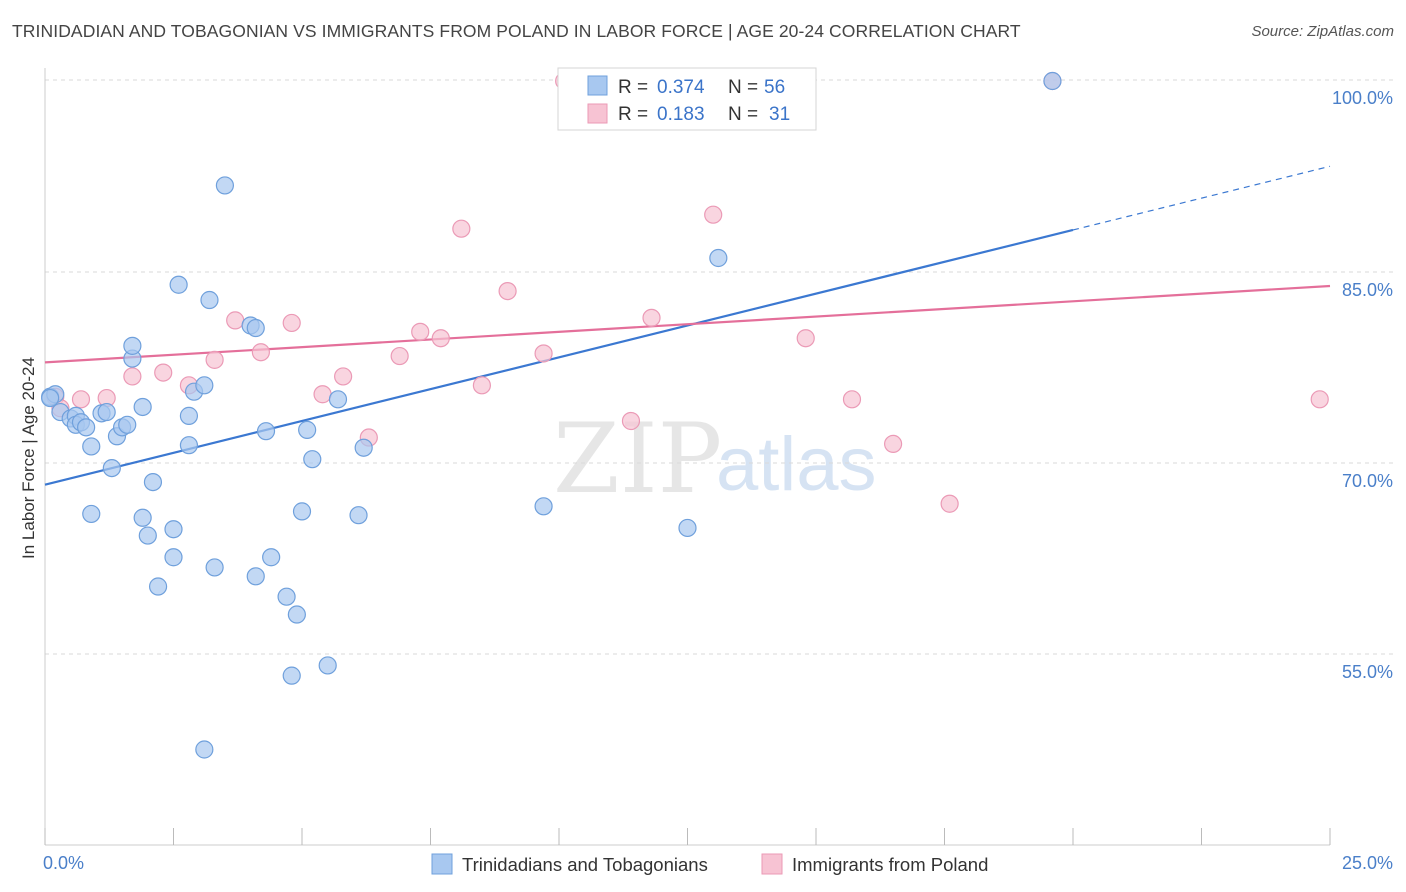  What do you see at coordinates (585, 864) in the screenshot?
I see `bottom-legend-label-blue: Trinidadians and Tobagonians` at bounding box center [585, 864].